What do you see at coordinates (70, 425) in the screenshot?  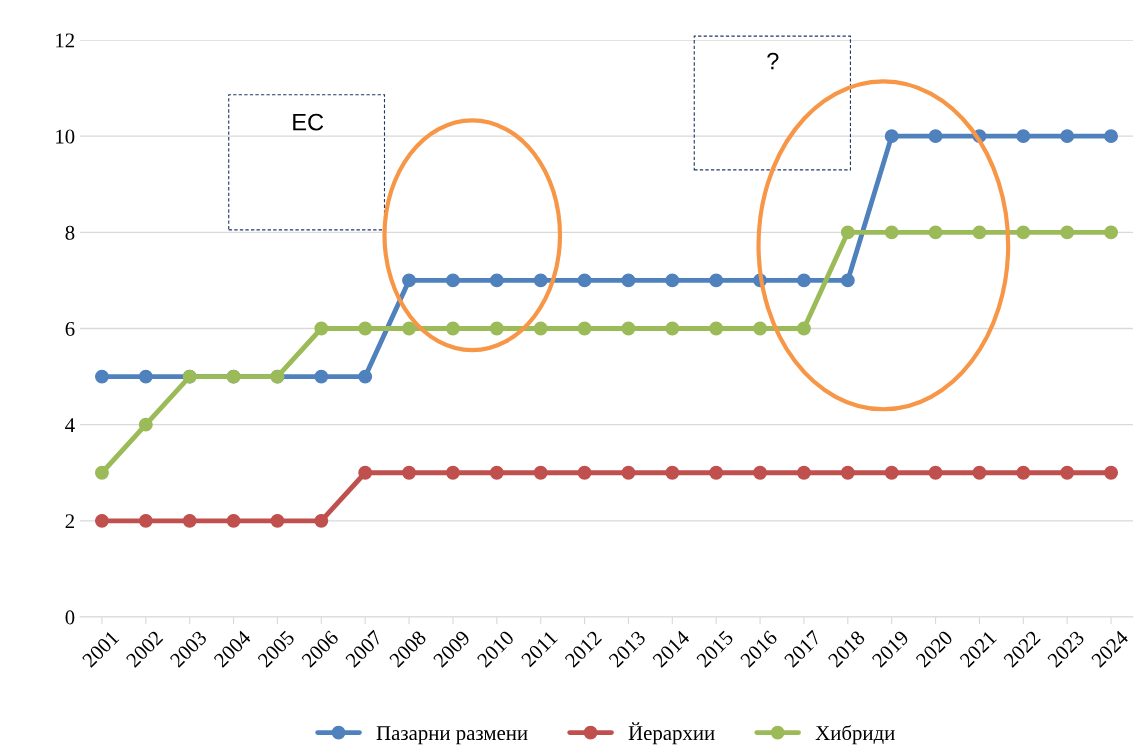 I see `y-tick-label: 4` at bounding box center [70, 425].